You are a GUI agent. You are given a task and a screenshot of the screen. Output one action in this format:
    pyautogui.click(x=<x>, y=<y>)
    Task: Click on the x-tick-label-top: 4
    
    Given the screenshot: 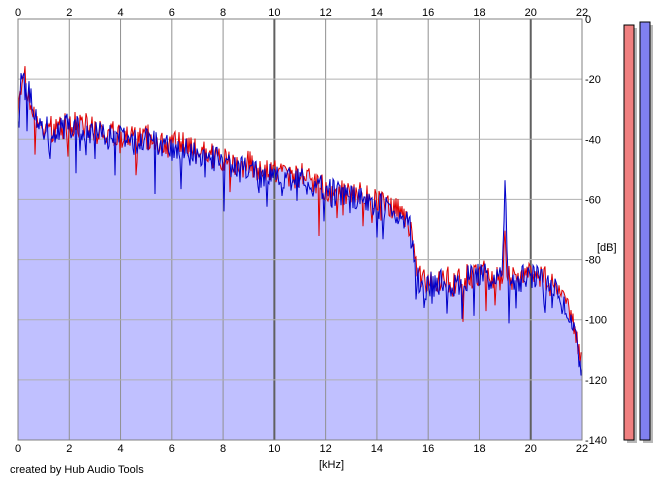 What is the action you would take?
    pyautogui.click(x=120, y=13)
    